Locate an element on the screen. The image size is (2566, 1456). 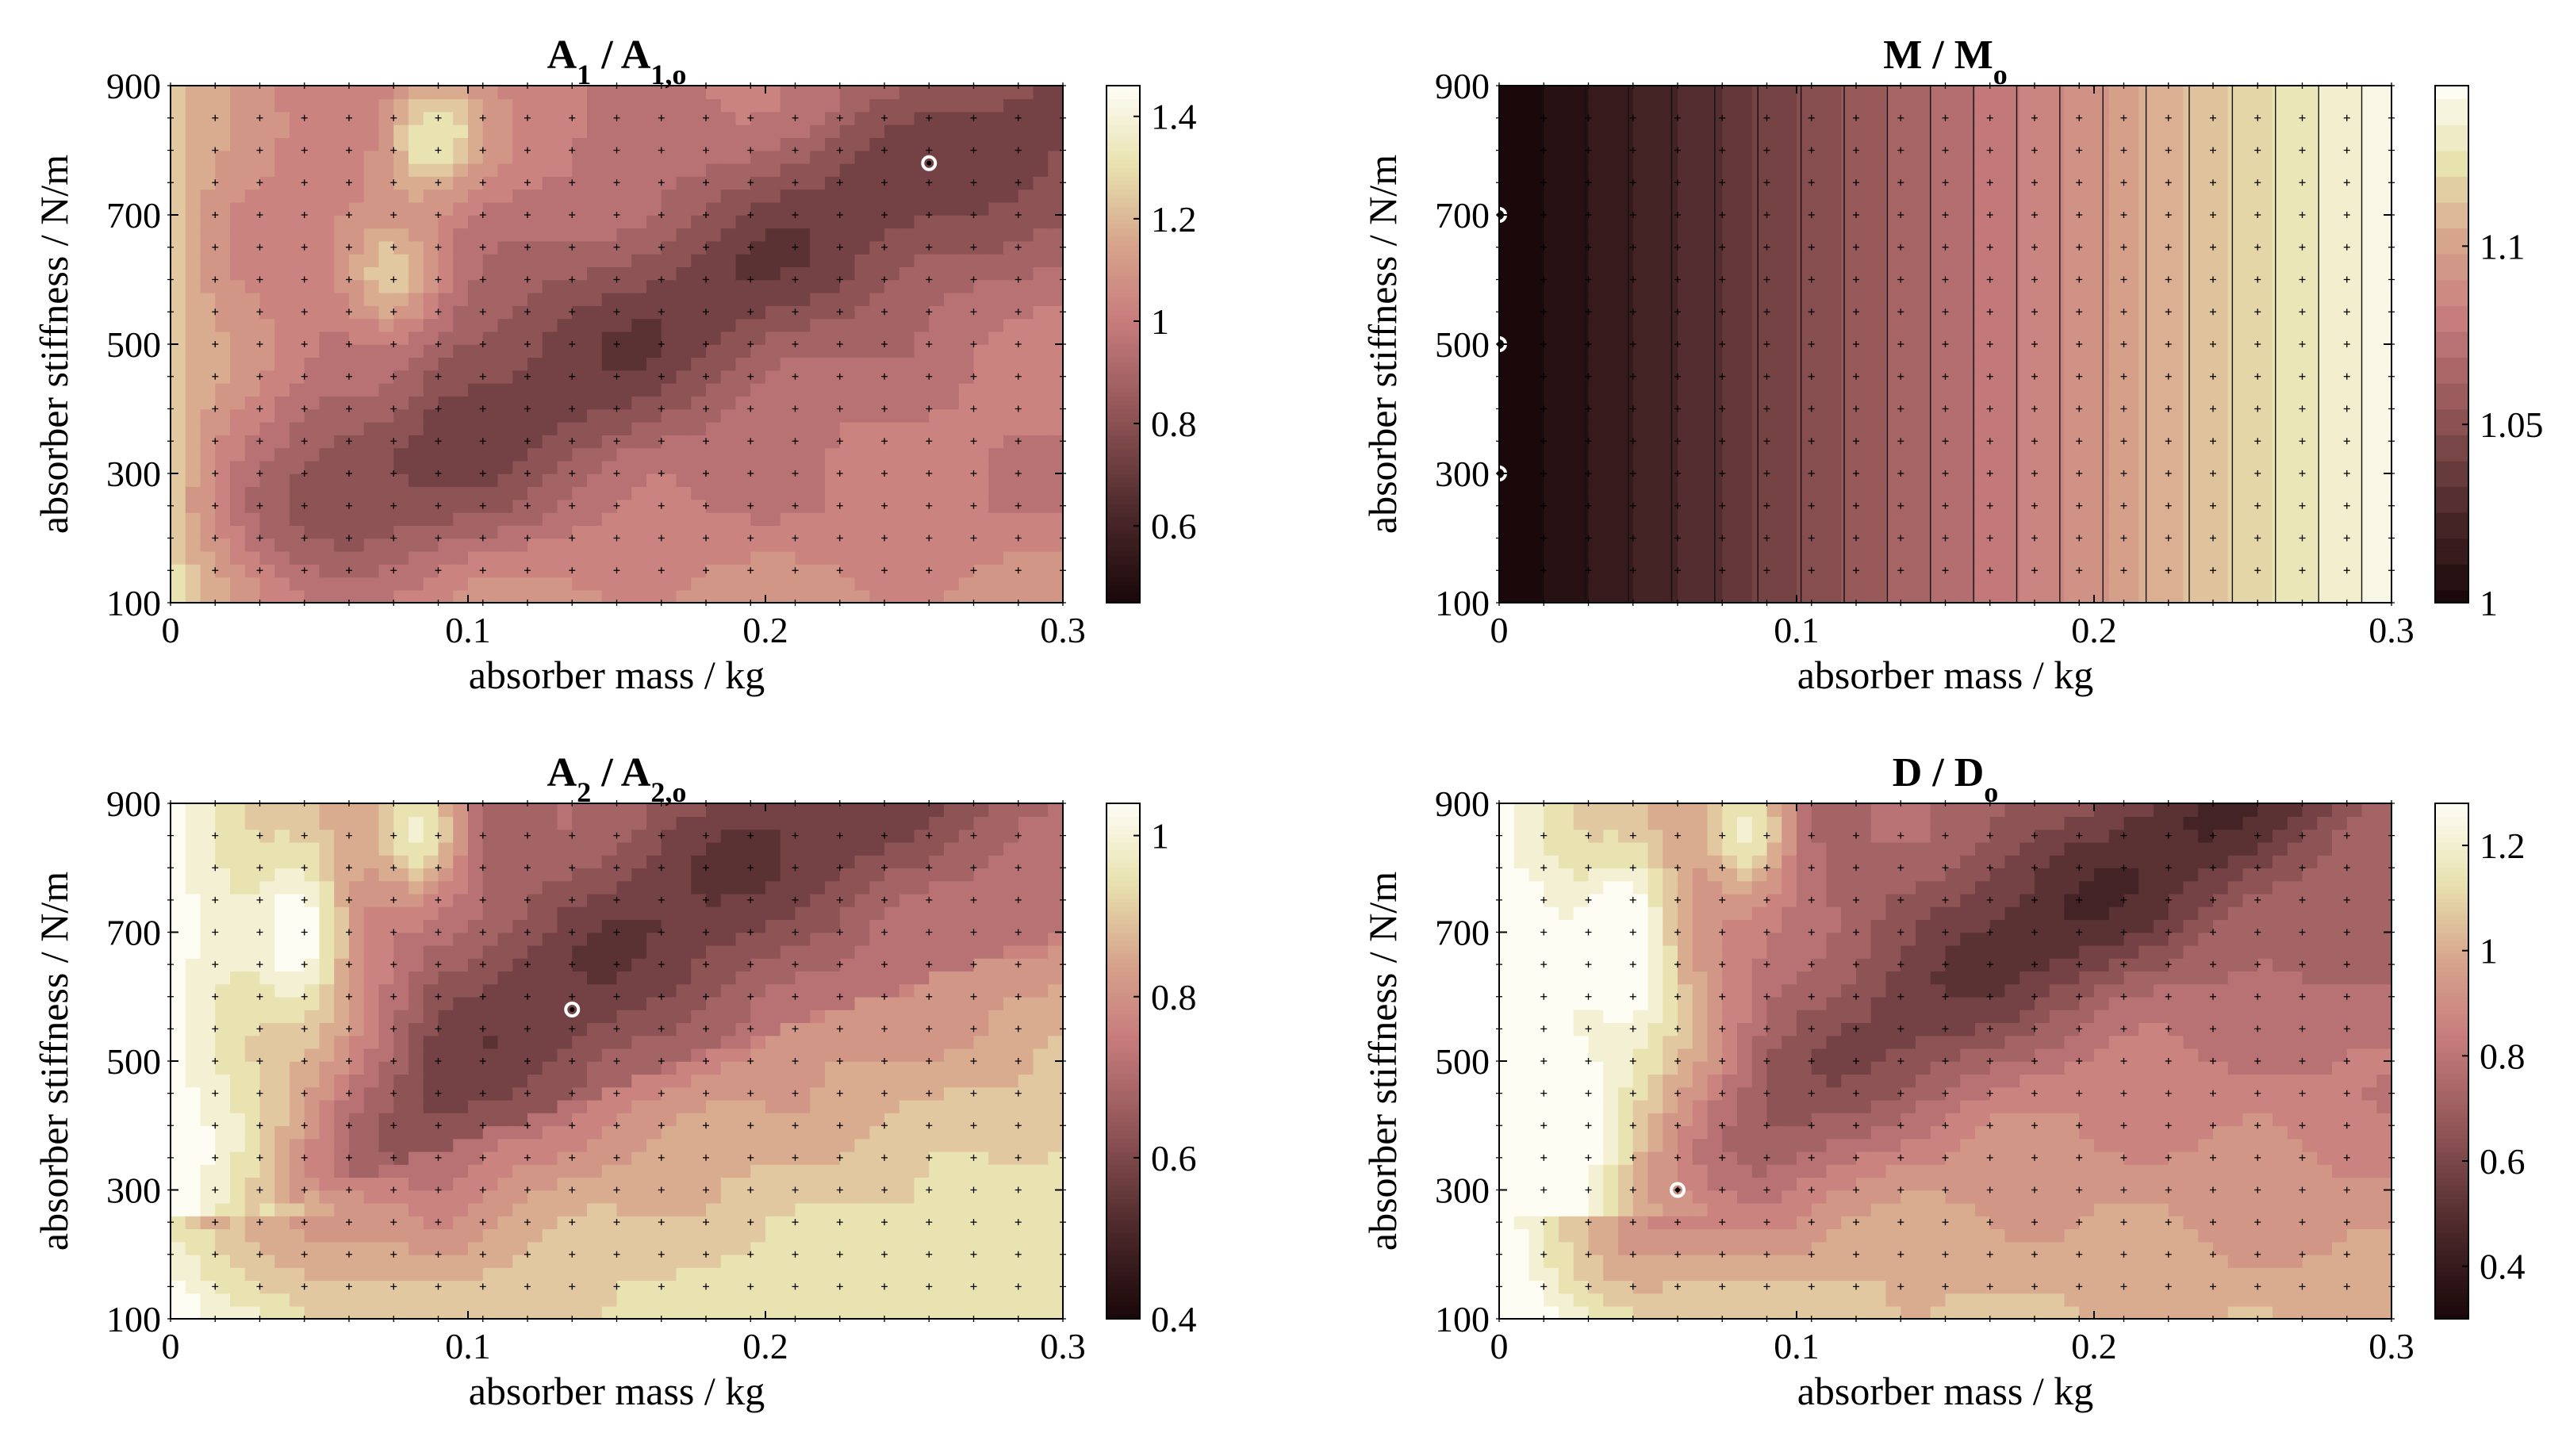
x-tick-label: 0.2 is located at coordinates (765, 630).